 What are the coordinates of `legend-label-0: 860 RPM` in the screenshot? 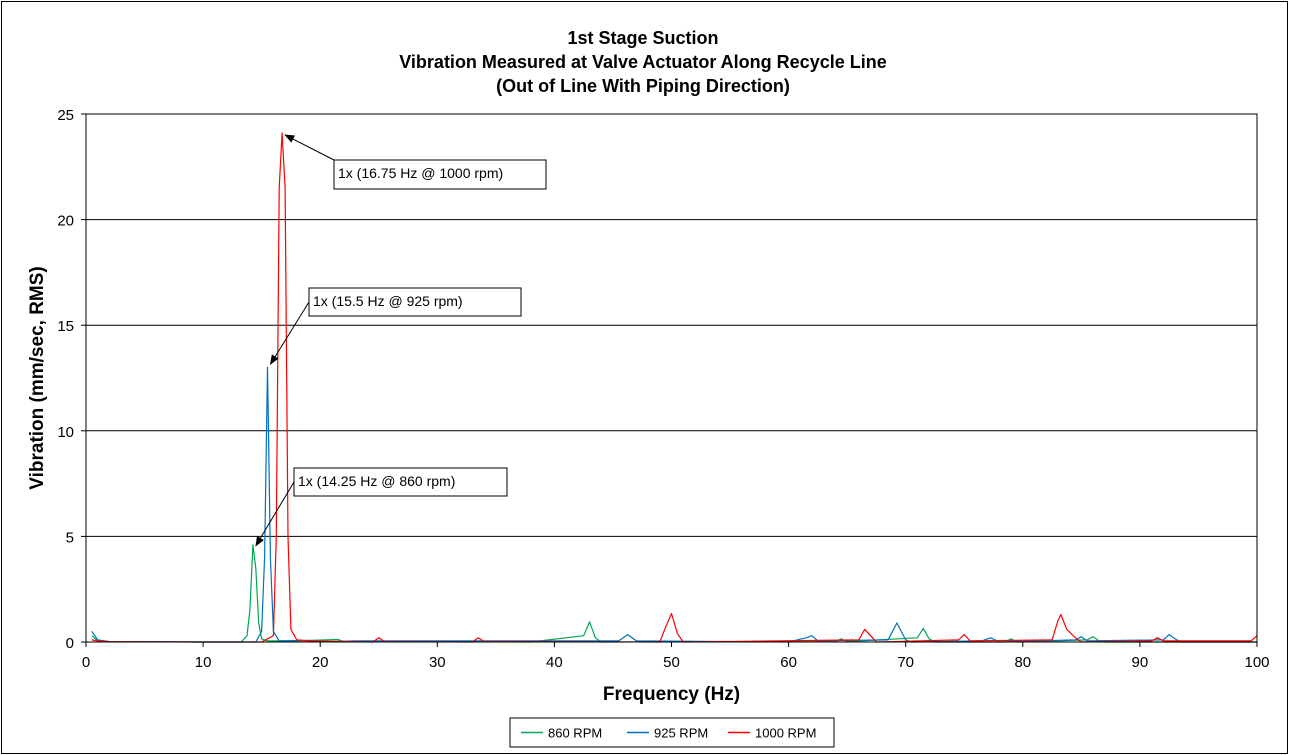 It's located at (575, 733).